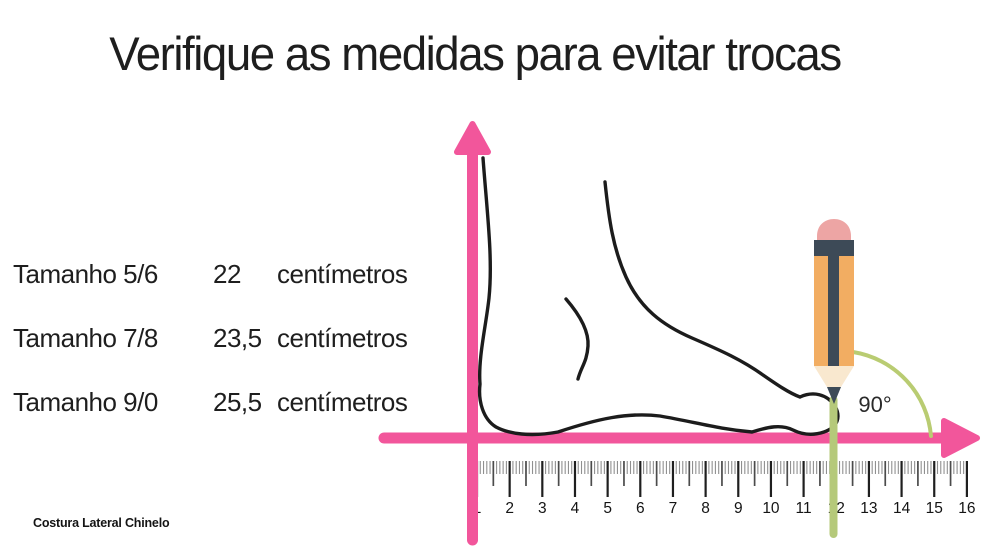  Describe the element at coordinates (705, 508) in the screenshot. I see `ruler-number: 8` at that location.